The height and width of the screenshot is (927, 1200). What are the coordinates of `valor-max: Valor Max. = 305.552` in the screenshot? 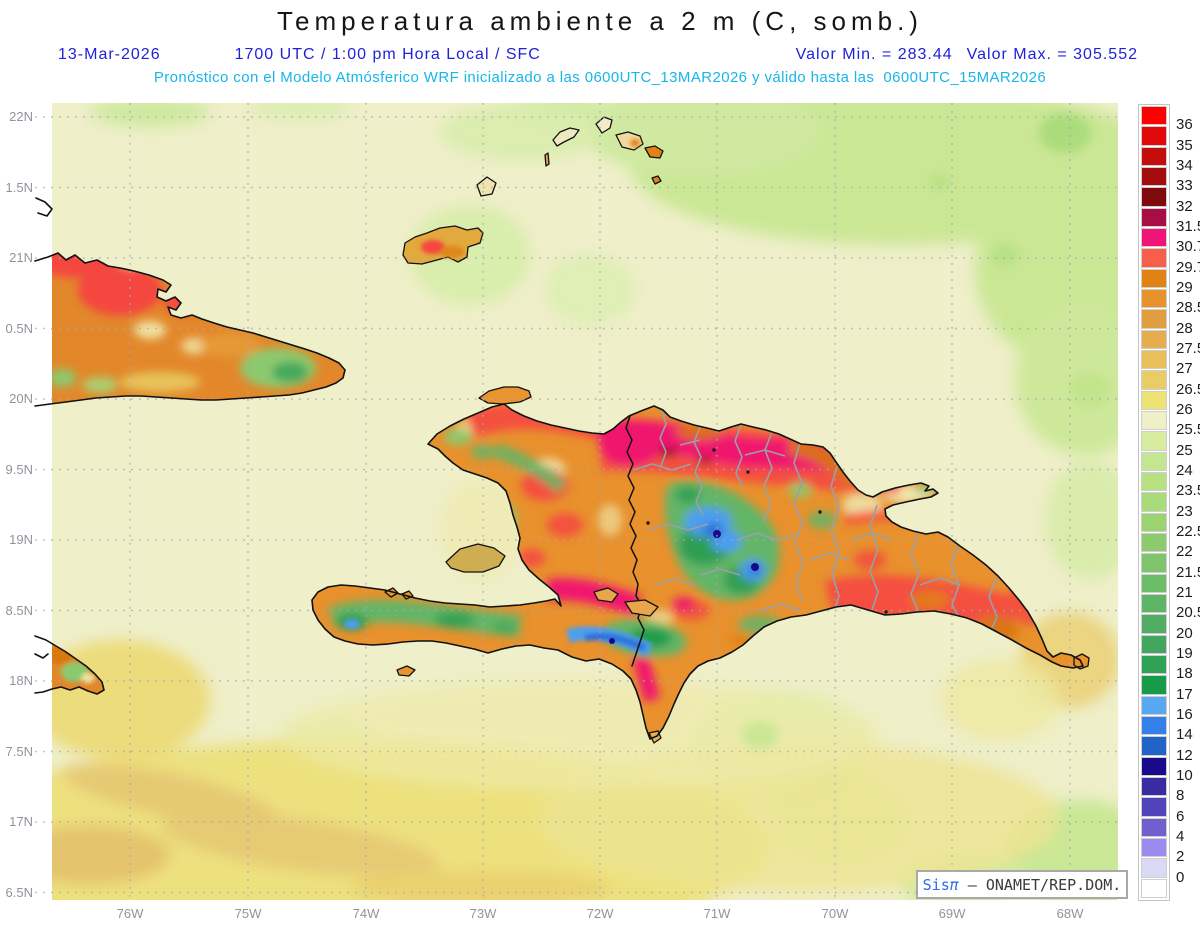 It's located at (1052, 54).